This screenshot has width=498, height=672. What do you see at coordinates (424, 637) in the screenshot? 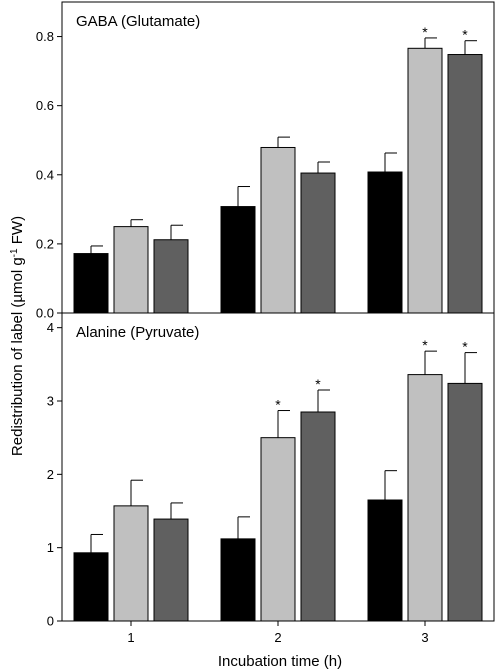
I see `x-tick-label: 3` at bounding box center [424, 637].